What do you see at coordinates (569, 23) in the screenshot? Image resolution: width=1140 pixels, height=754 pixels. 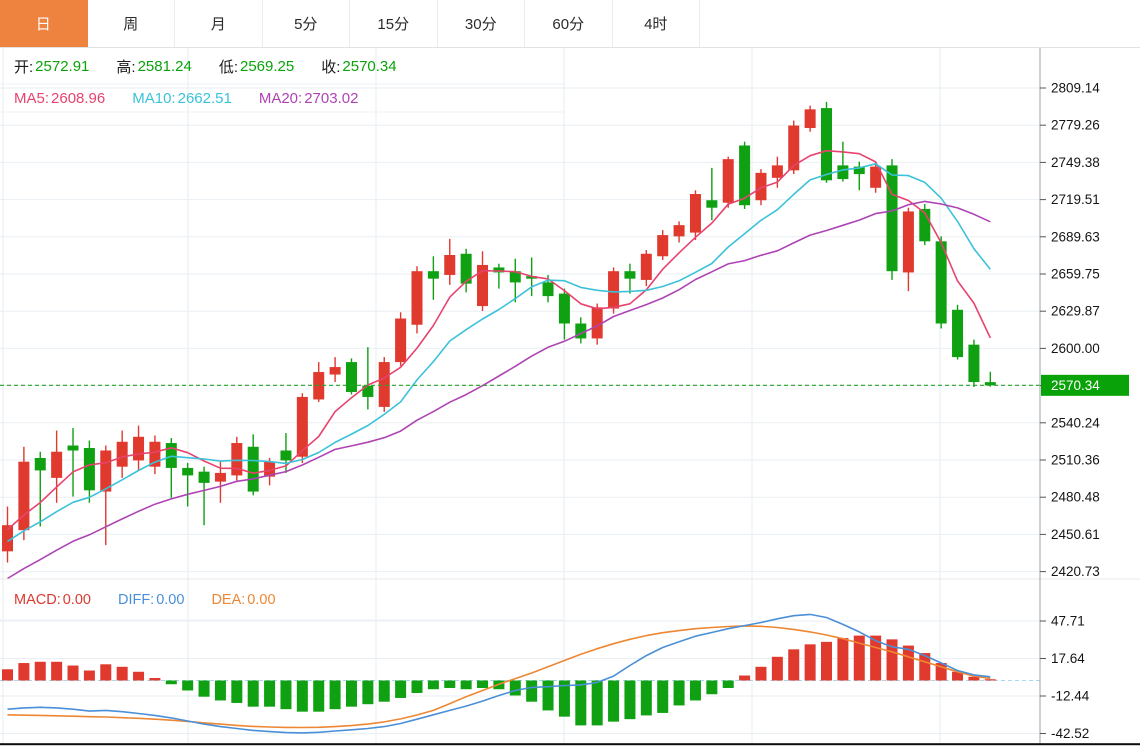 I see `tab-60min: 60分` at bounding box center [569, 23].